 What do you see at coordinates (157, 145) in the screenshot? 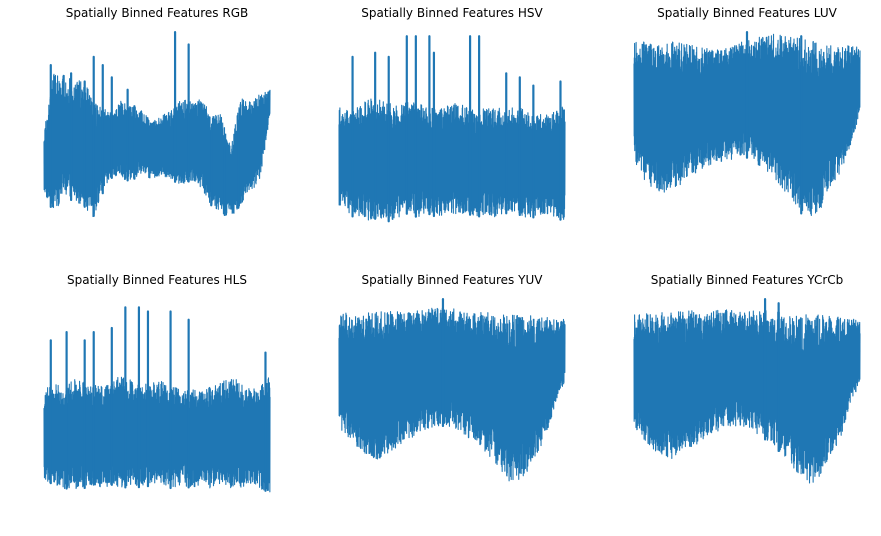
I see `series-line-rgb` at bounding box center [157, 145].